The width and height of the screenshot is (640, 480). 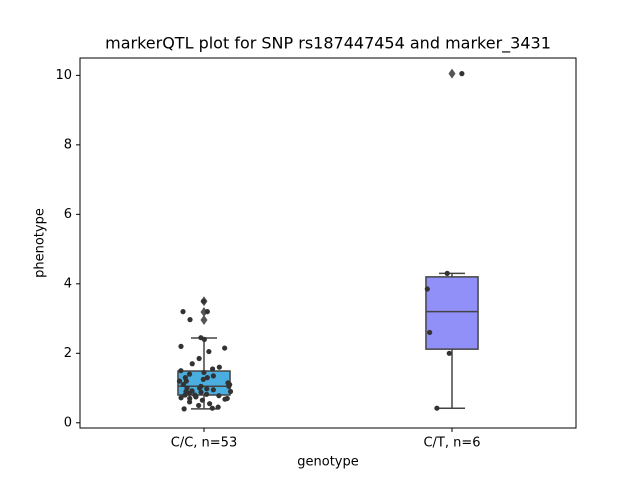 I want to click on y-tick-label: 0, so click(x=68, y=422).